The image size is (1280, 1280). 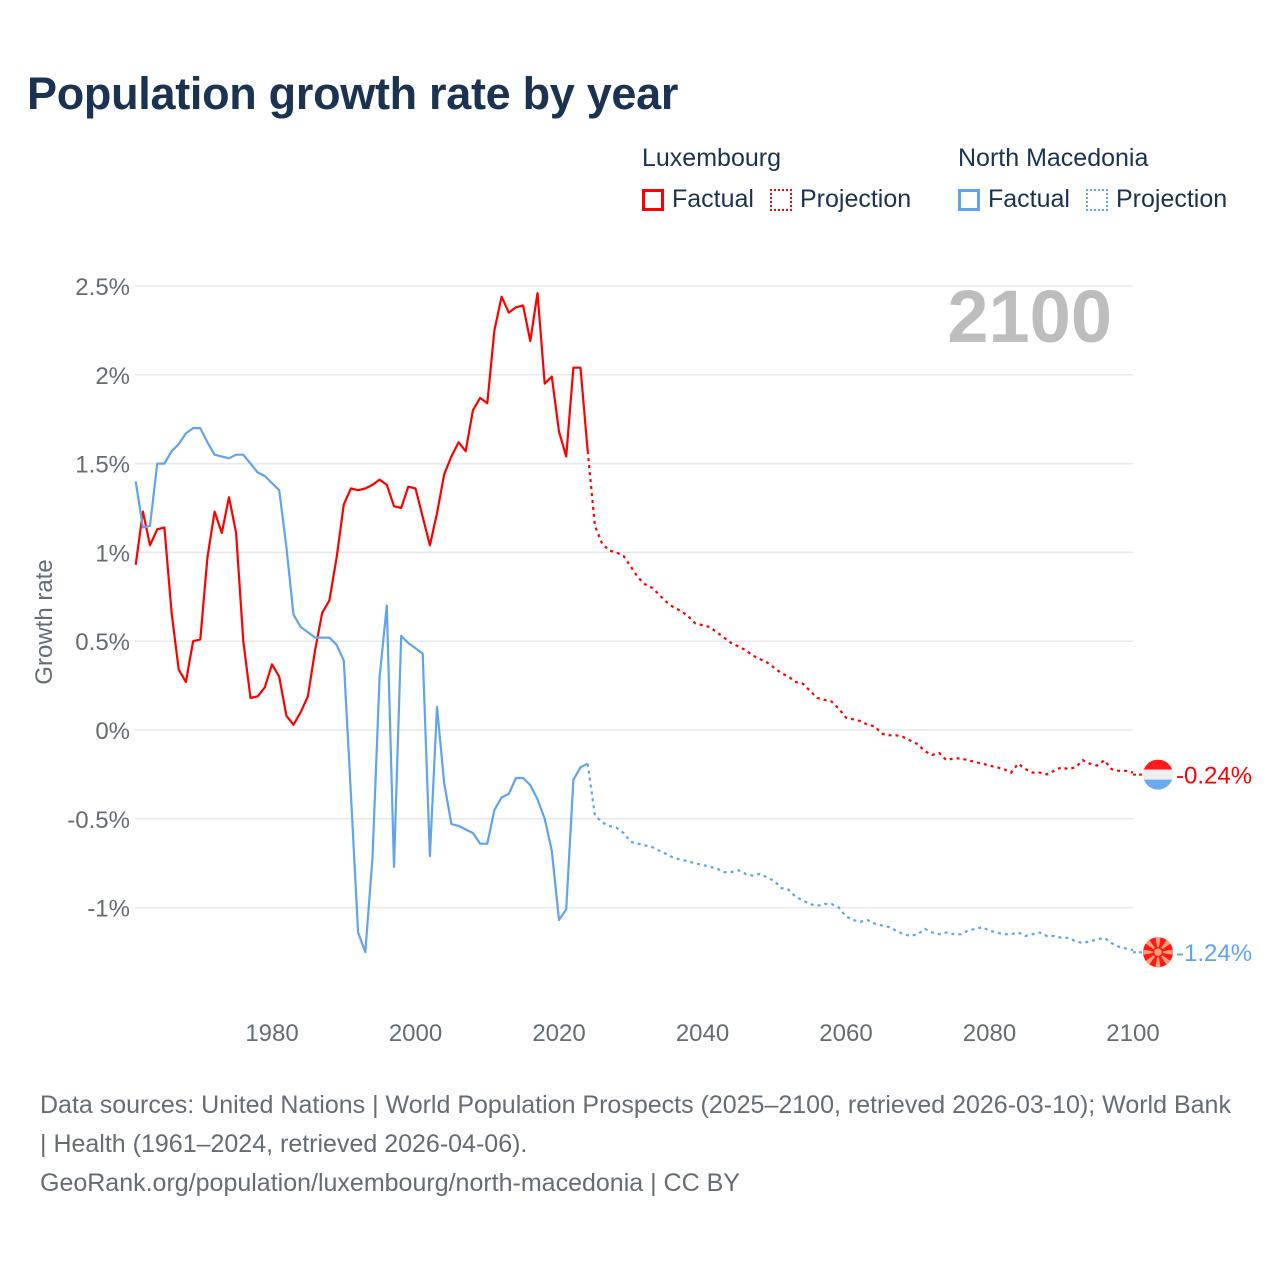 I want to click on x-tick-label: 2060, so click(x=845, y=1033).